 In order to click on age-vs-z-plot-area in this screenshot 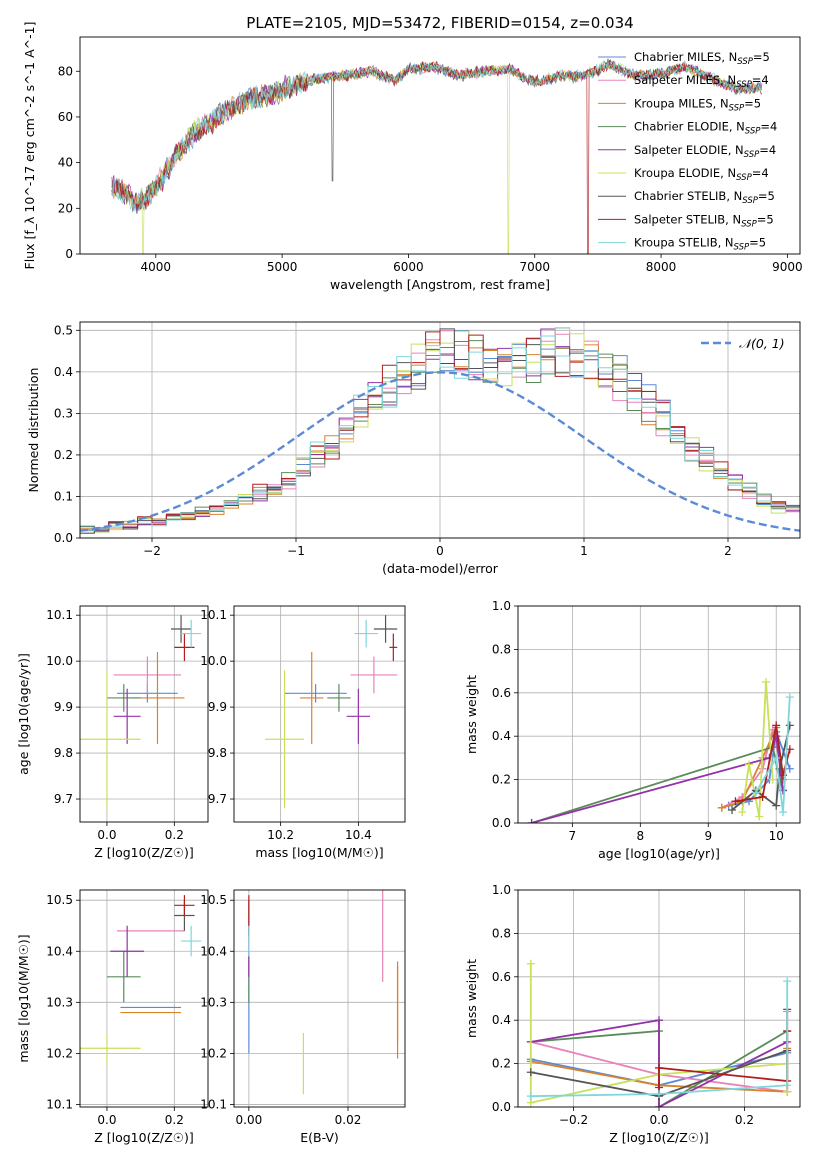, I will do `click(141, 712)`.